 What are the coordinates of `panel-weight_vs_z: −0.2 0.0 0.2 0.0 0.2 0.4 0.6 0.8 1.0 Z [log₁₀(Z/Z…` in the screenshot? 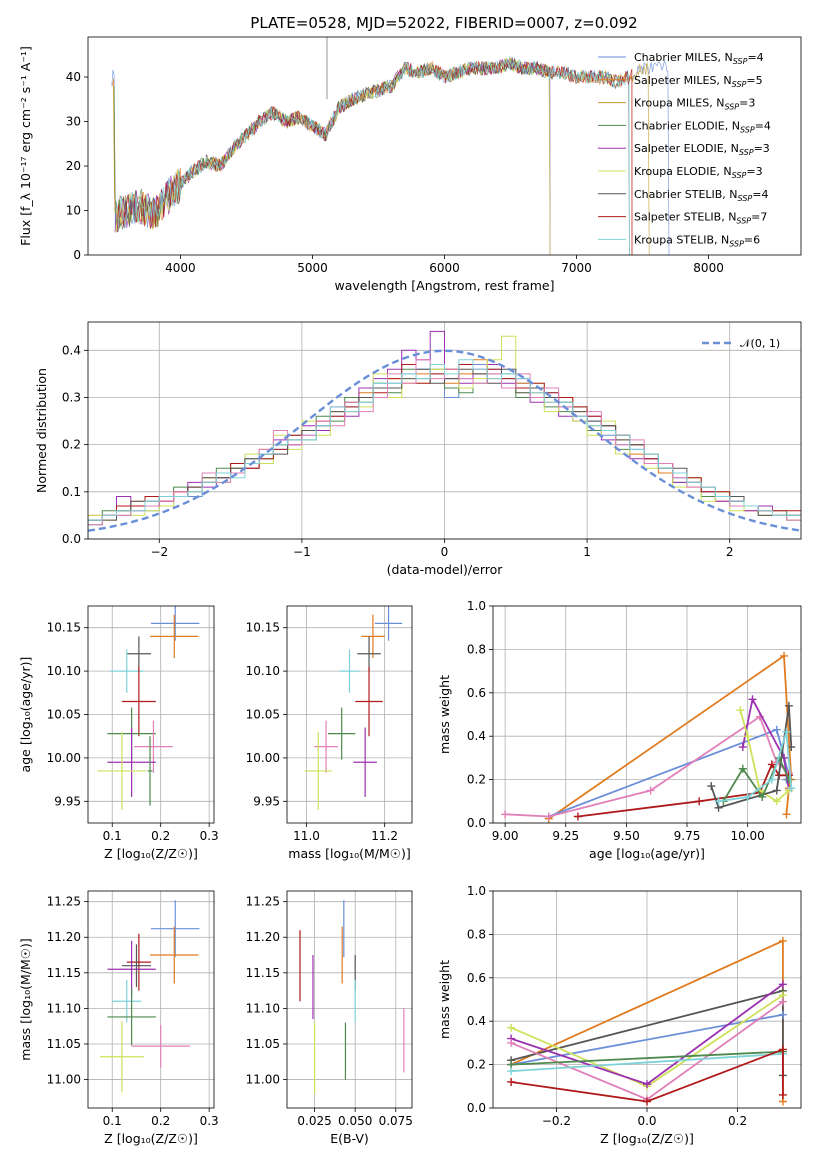 It's located at (619, 1015).